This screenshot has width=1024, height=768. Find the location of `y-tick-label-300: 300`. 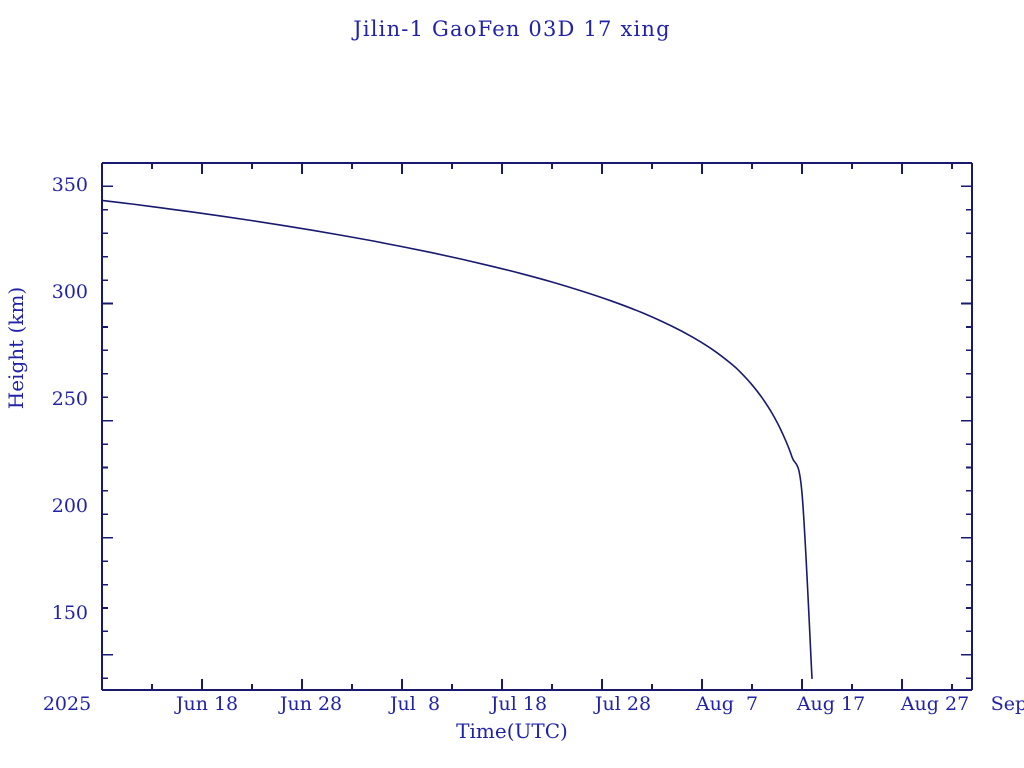

y-tick-label-300: 300 is located at coordinates (69, 292).